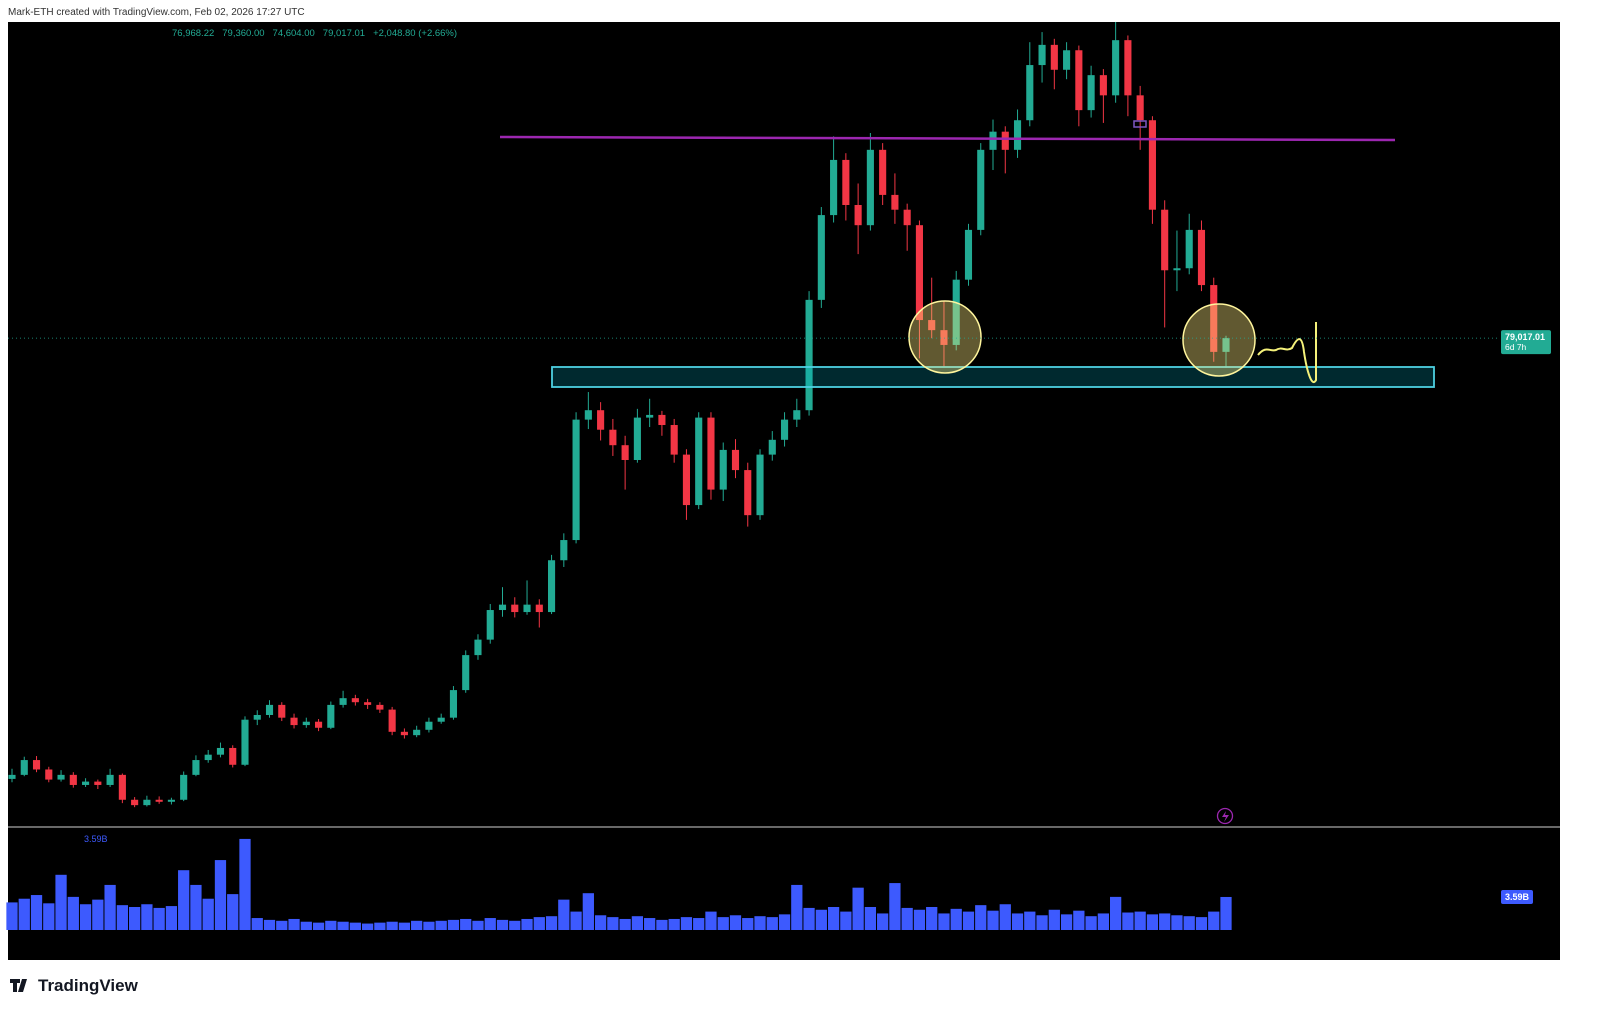 This screenshot has width=1600, height=1030. I want to click on brand: TradingView, so click(74, 985).